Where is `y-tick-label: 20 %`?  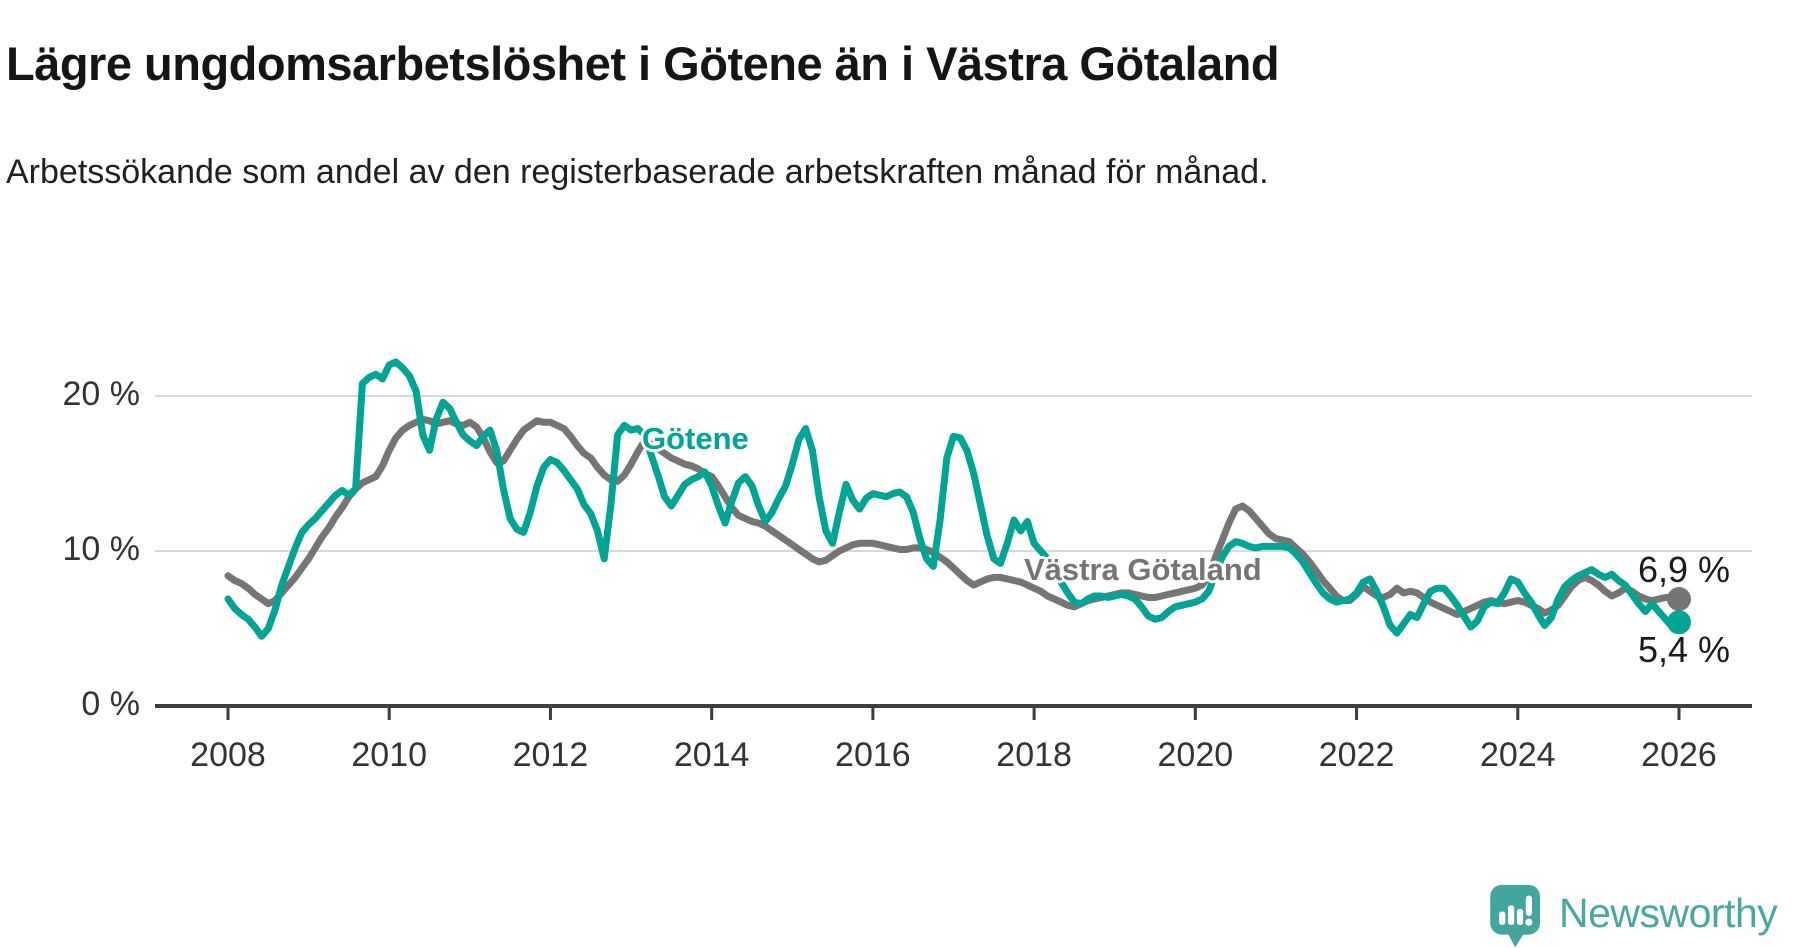
y-tick-label: 20 % is located at coordinates (101, 394).